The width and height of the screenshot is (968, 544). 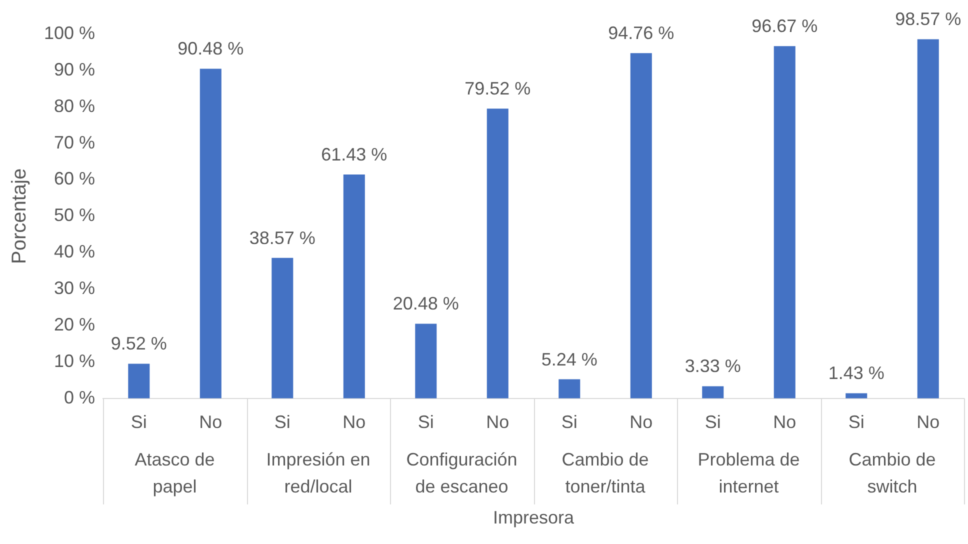 I want to click on data-label: 38.57 %, so click(x=282, y=238).